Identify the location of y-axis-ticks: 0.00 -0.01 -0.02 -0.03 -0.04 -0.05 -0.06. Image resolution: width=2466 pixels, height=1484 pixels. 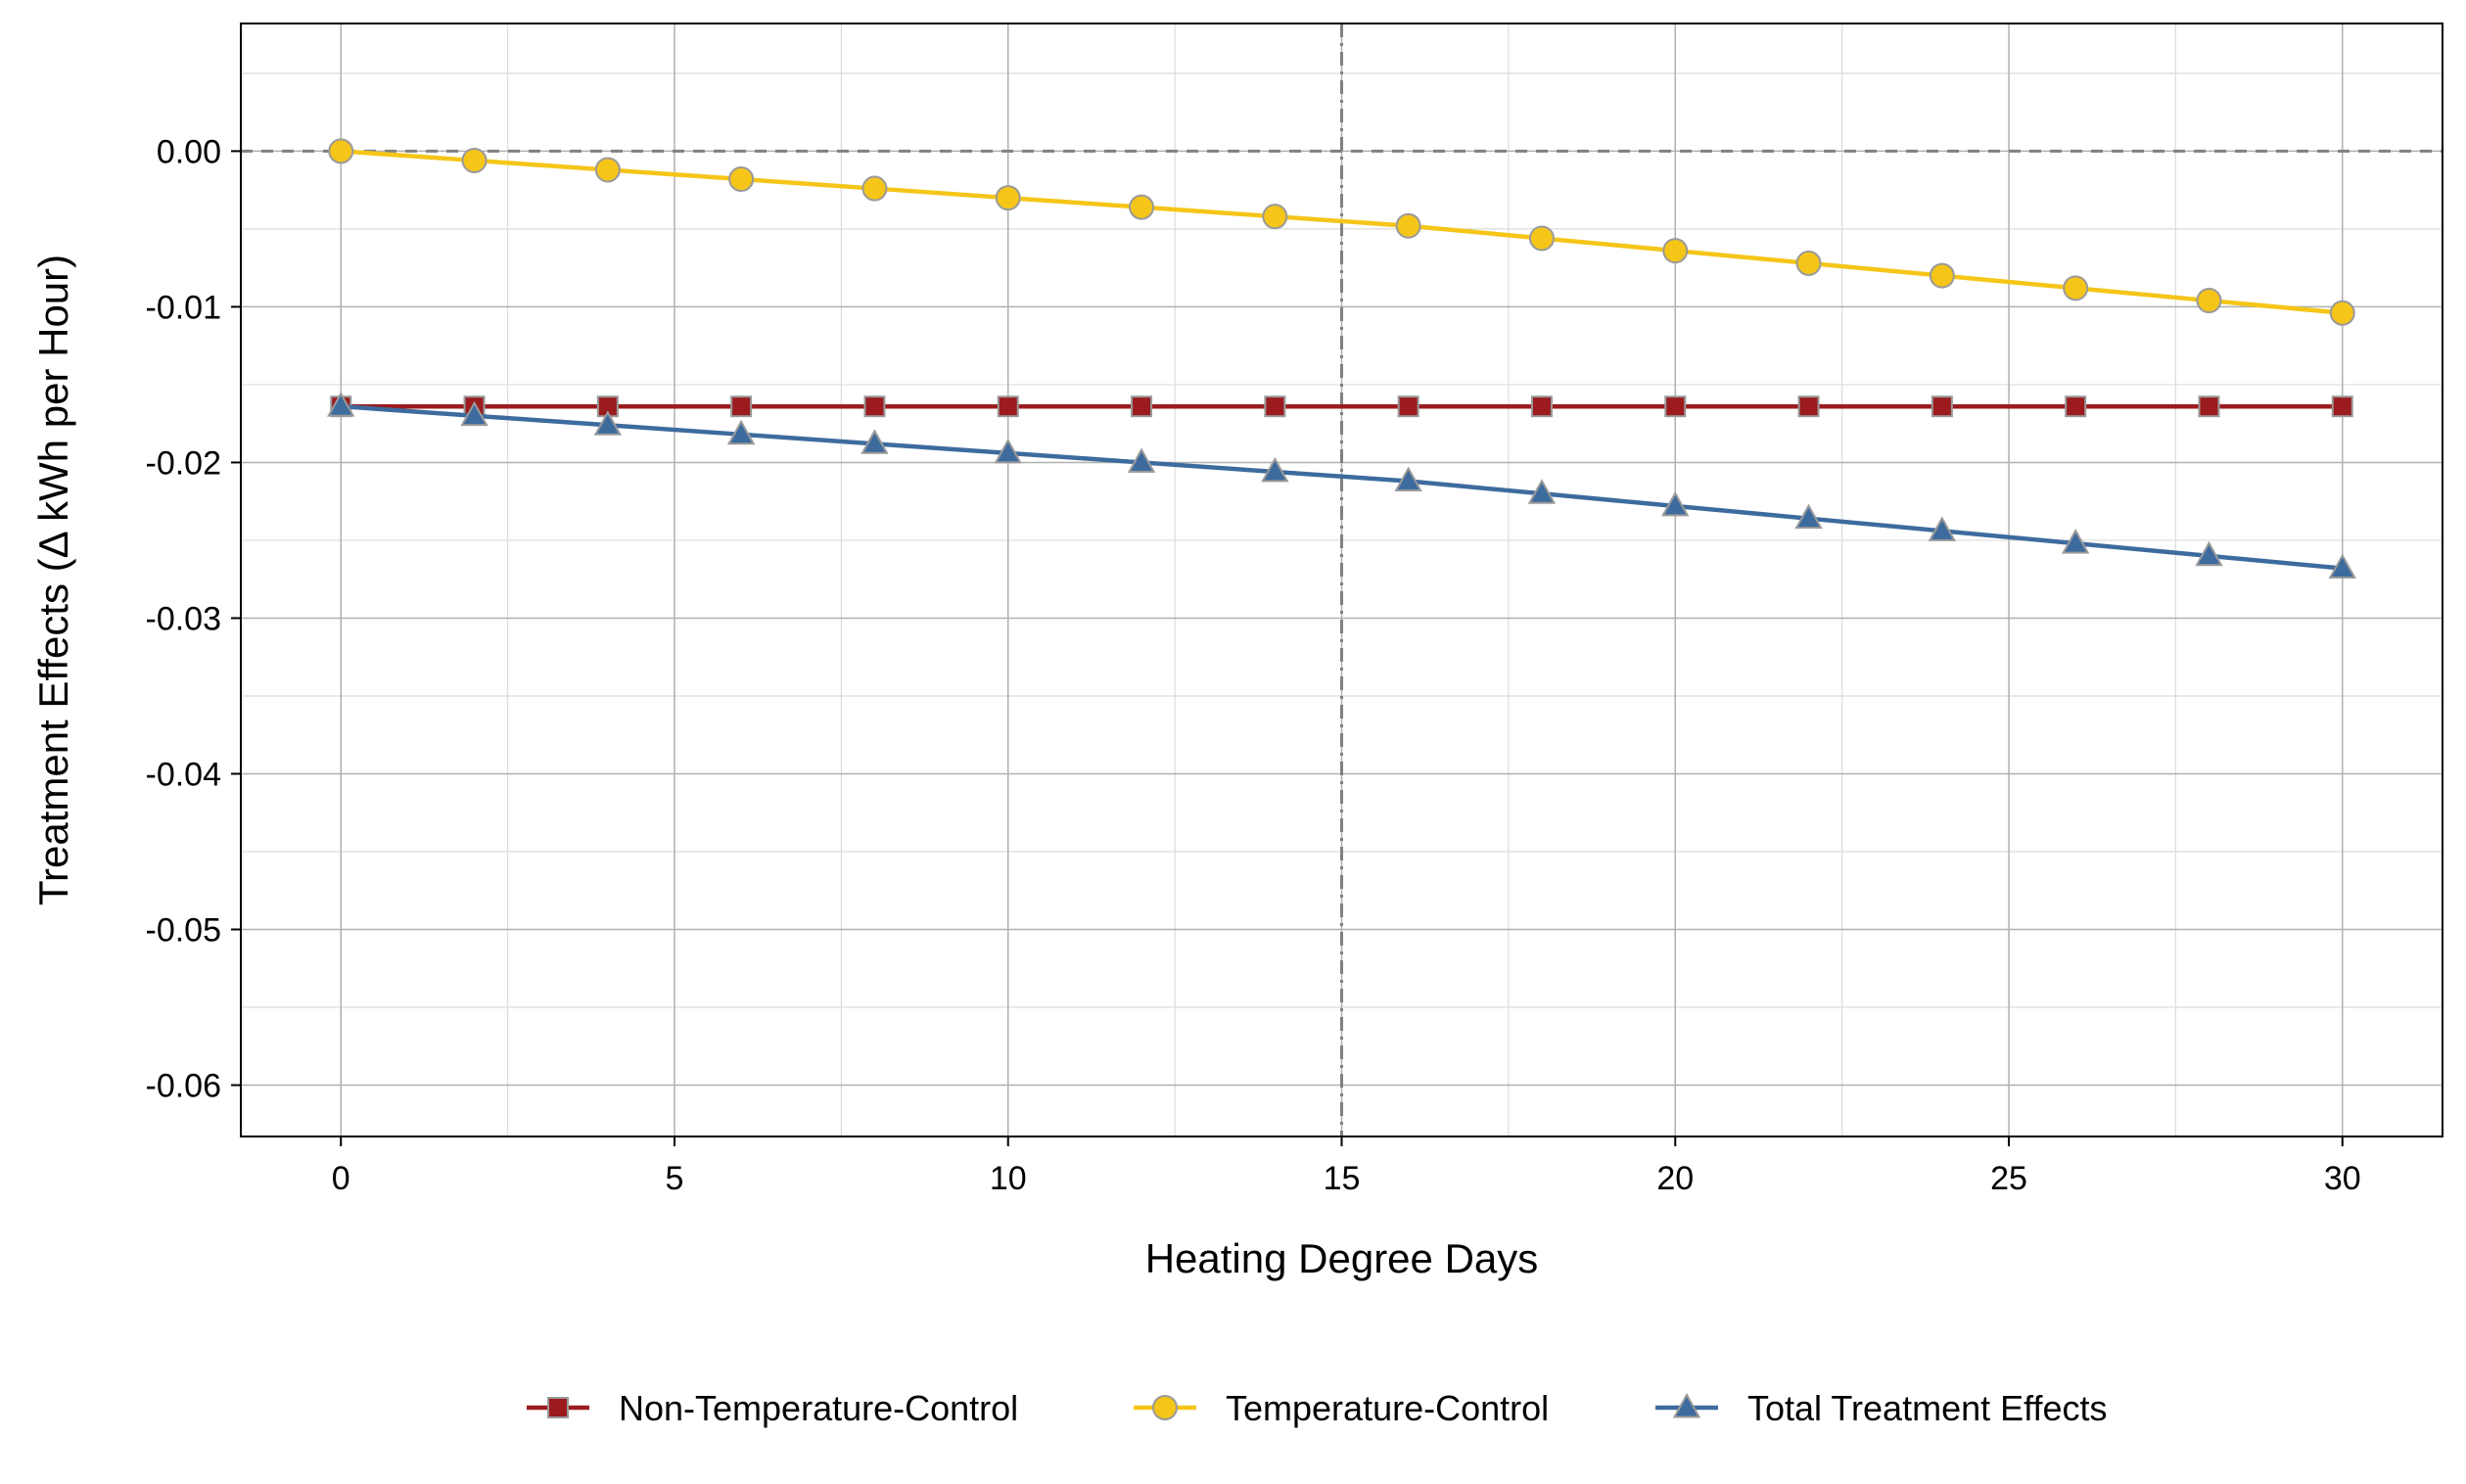
(193, 619).